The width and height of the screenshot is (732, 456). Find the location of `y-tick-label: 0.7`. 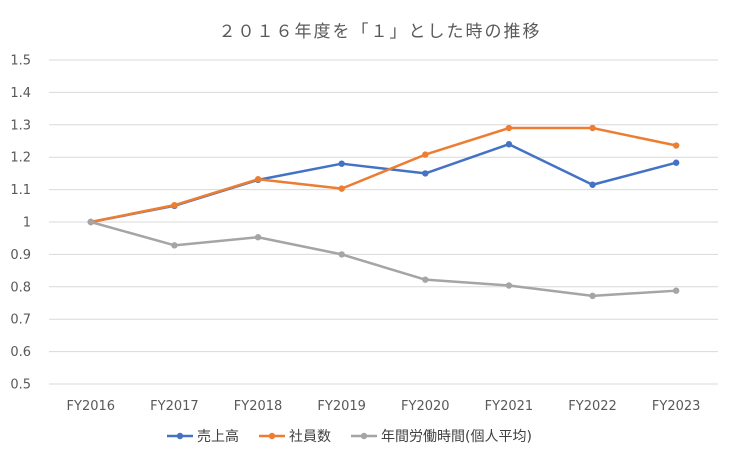

y-tick-label: 0.7 is located at coordinates (20, 320).